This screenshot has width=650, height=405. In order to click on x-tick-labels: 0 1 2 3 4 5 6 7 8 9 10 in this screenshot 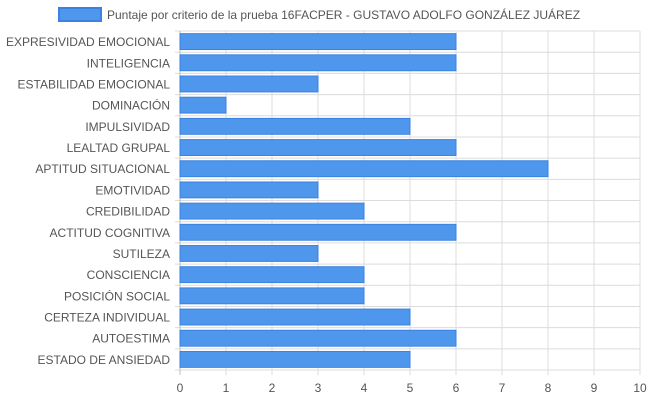, I will do `click(412, 388)`.